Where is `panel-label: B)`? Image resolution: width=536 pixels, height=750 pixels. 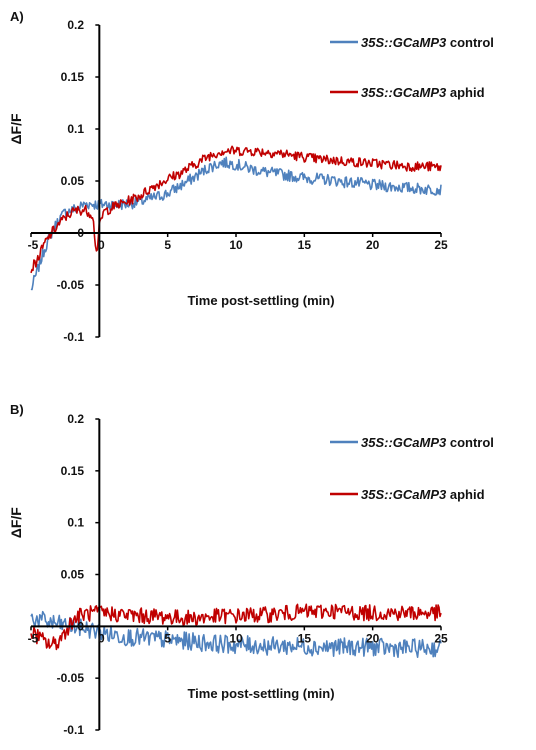 panel-label: B) is located at coordinates (17, 409).